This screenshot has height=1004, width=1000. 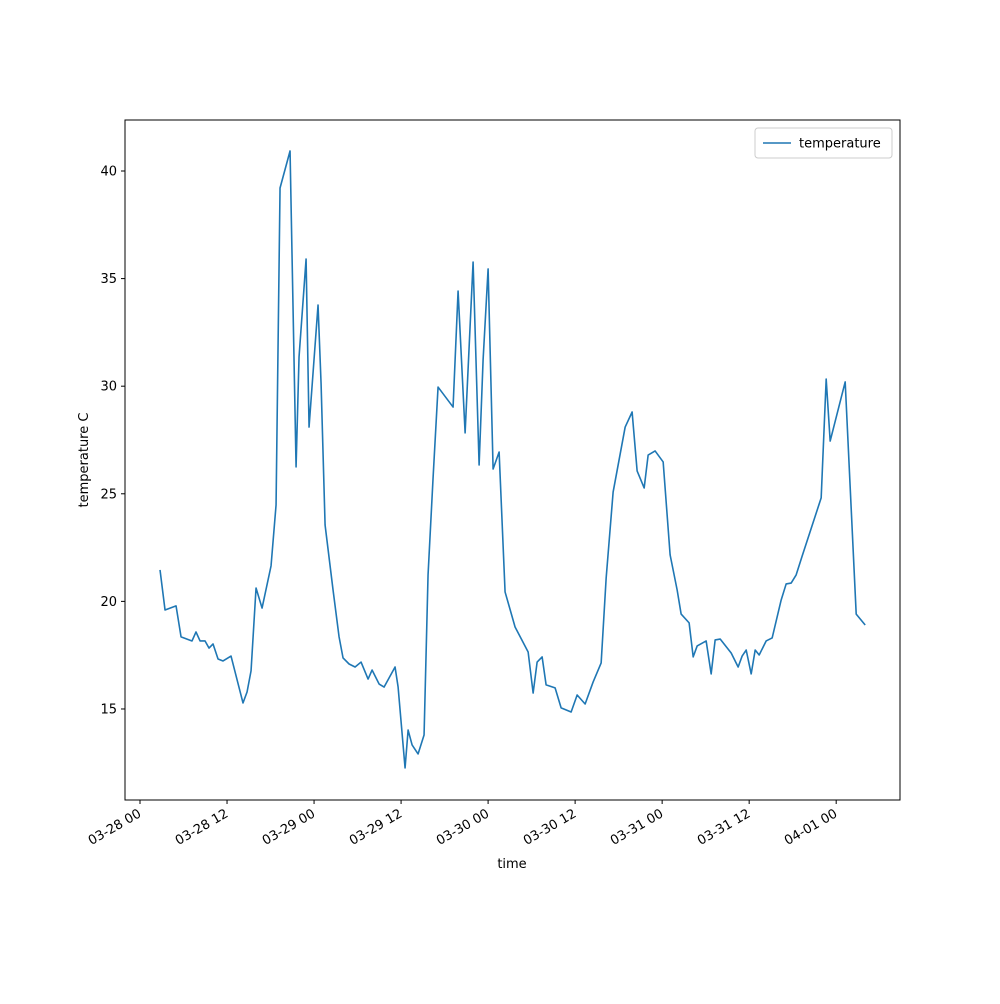 I want to click on y-tick-label: 30, so click(x=108, y=387).